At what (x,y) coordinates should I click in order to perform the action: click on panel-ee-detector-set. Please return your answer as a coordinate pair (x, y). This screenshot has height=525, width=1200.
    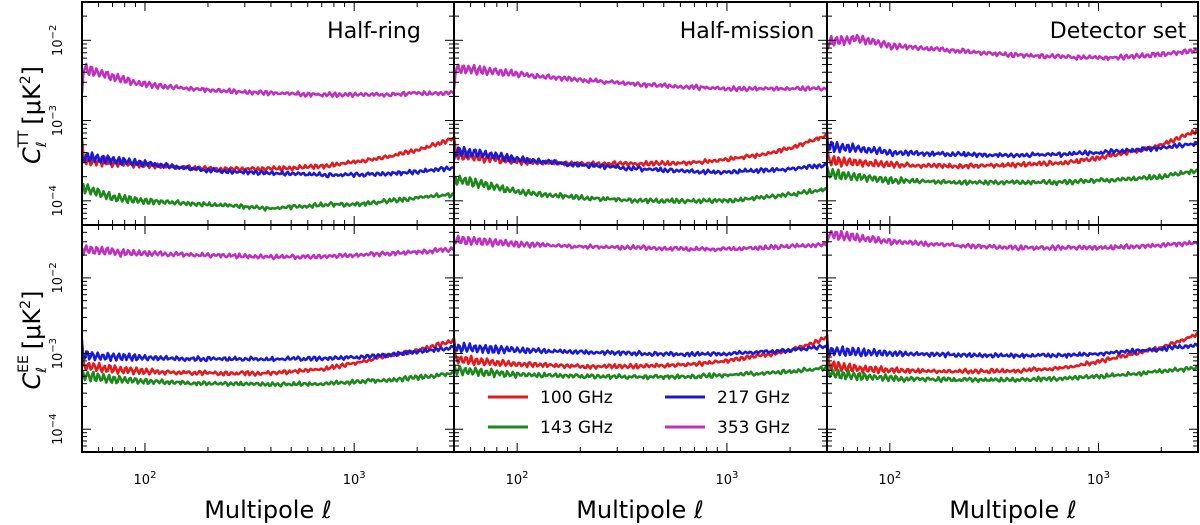
    Looking at the image, I should click on (1012, 306).